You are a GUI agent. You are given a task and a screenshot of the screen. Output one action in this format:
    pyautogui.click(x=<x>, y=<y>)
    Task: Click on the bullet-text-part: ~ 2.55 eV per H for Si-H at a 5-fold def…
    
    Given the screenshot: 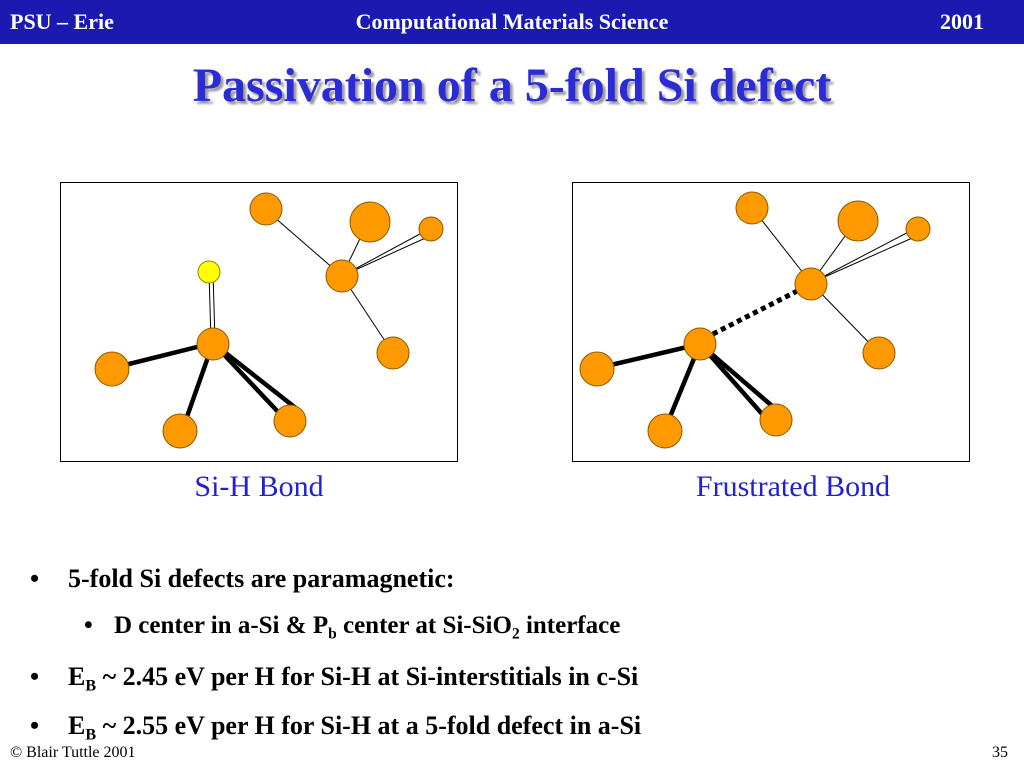 What is the action you would take?
    pyautogui.click(x=369, y=725)
    